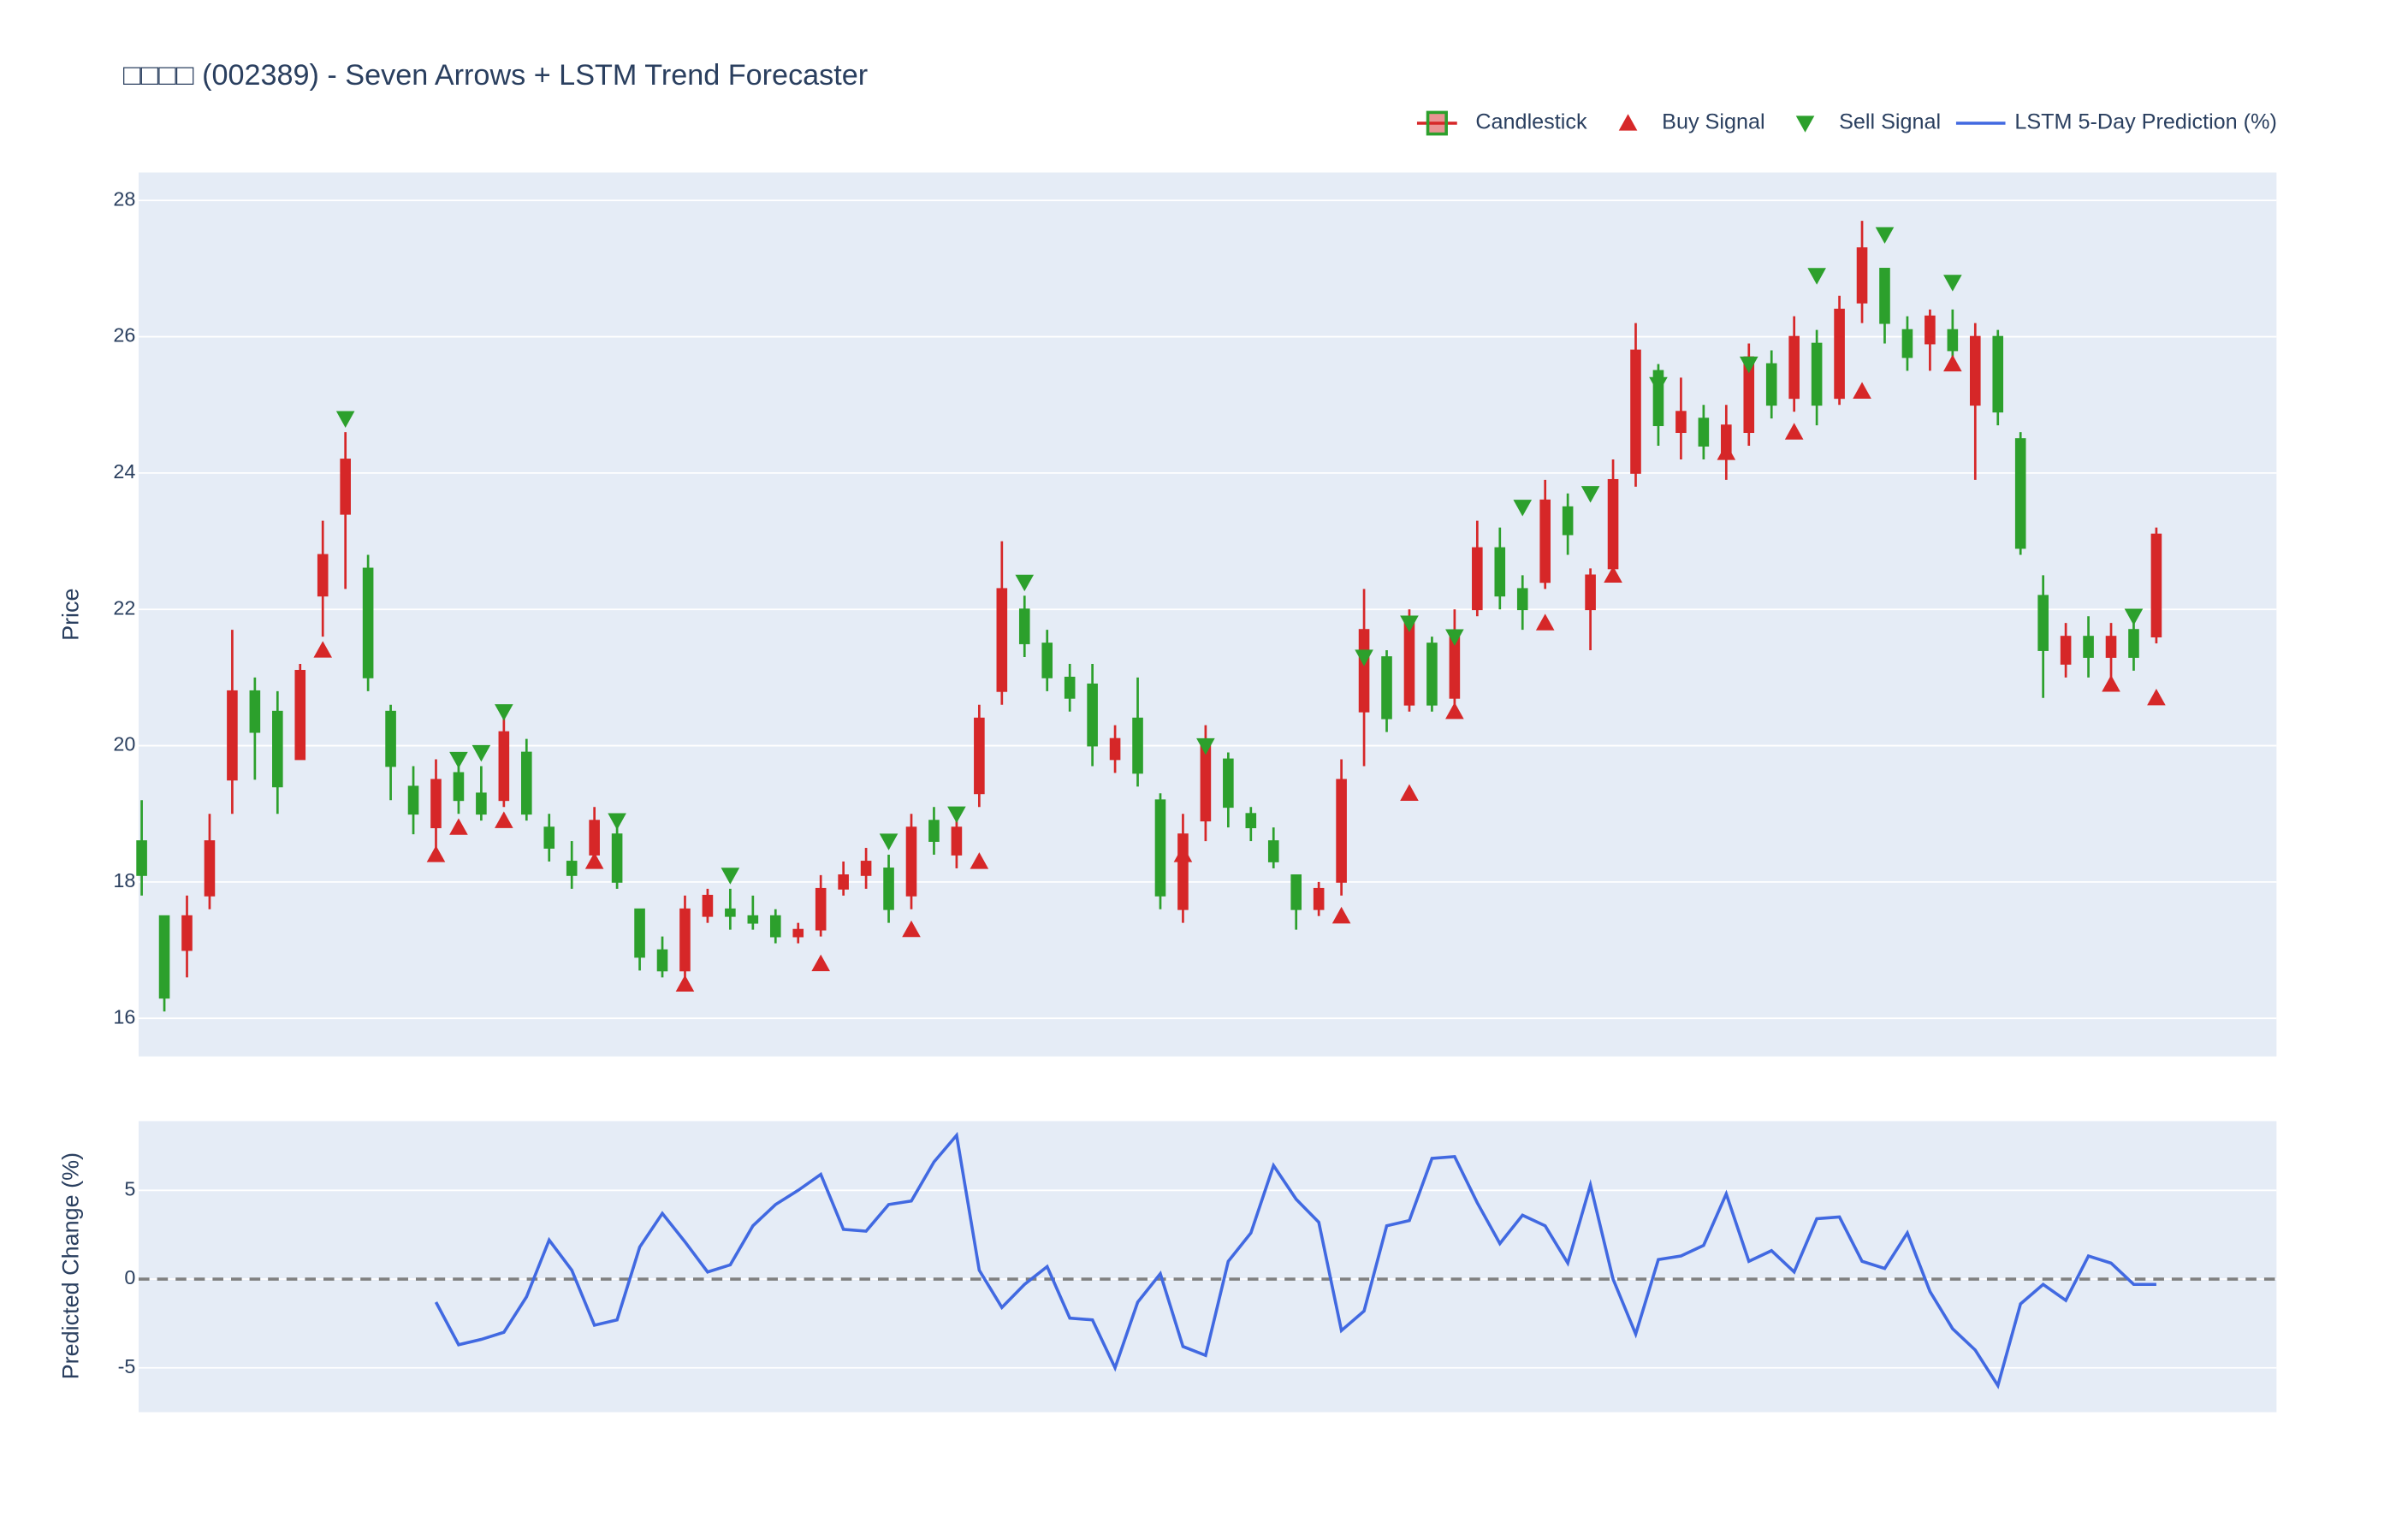 The width and height of the screenshot is (2396, 1540). What do you see at coordinates (124, 1016) in the screenshot?
I see `y-tick-label: 16` at bounding box center [124, 1016].